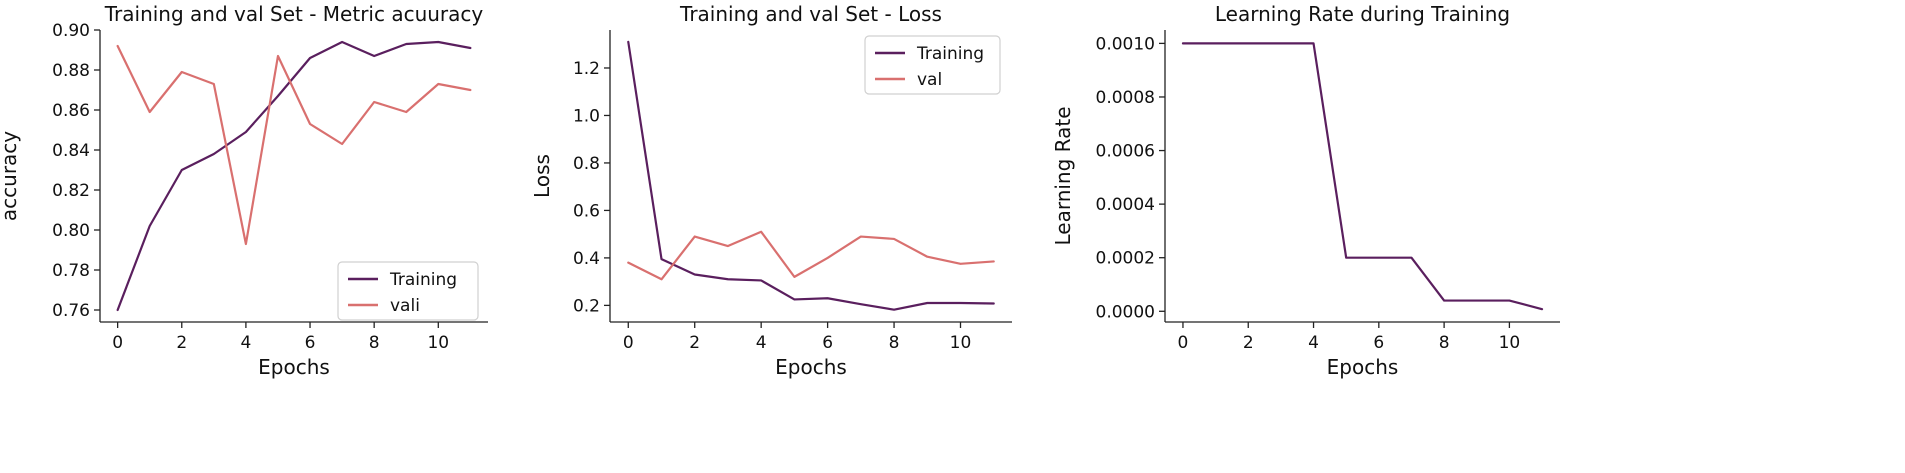 Image resolution: width=1905 pixels, height=473 pixels. What do you see at coordinates (1125, 98) in the screenshot?
I see `y-tick-label: 0.0008` at bounding box center [1125, 98].